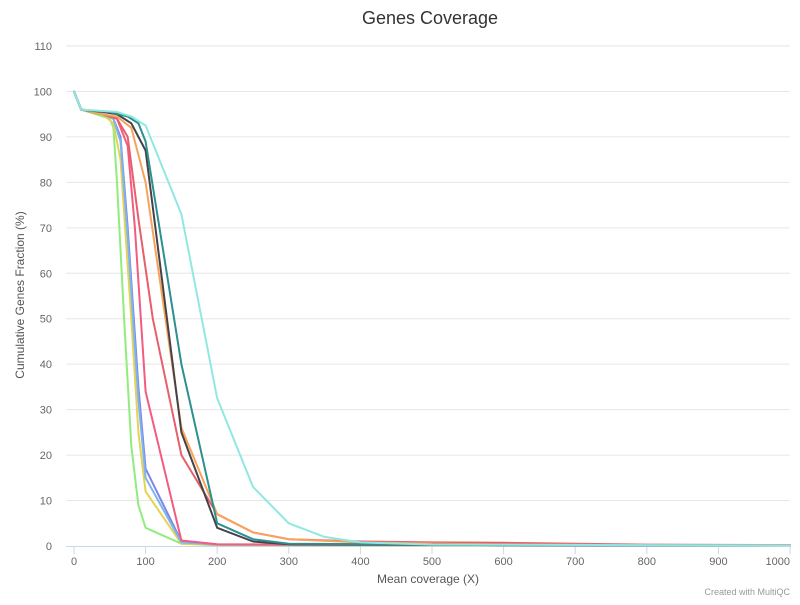 Image resolution: width=800 pixels, height=605 pixels. What do you see at coordinates (49, 547) in the screenshot?
I see `y-tick-label: 0` at bounding box center [49, 547].